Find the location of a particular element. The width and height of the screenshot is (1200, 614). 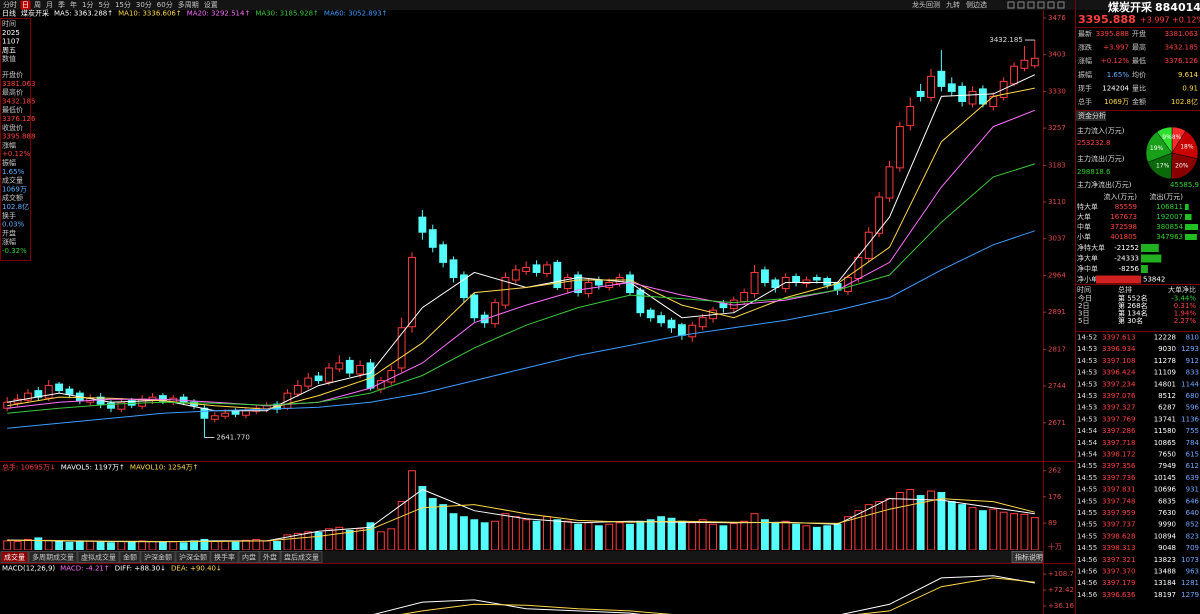

net-label: 净特大单 is located at coordinates (1091, 247).